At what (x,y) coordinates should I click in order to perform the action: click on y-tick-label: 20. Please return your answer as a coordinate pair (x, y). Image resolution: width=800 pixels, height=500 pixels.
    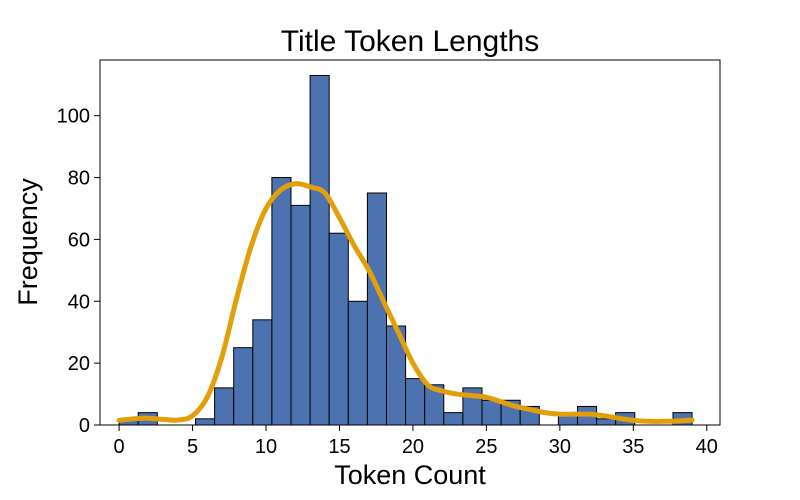
    Looking at the image, I should click on (79, 364).